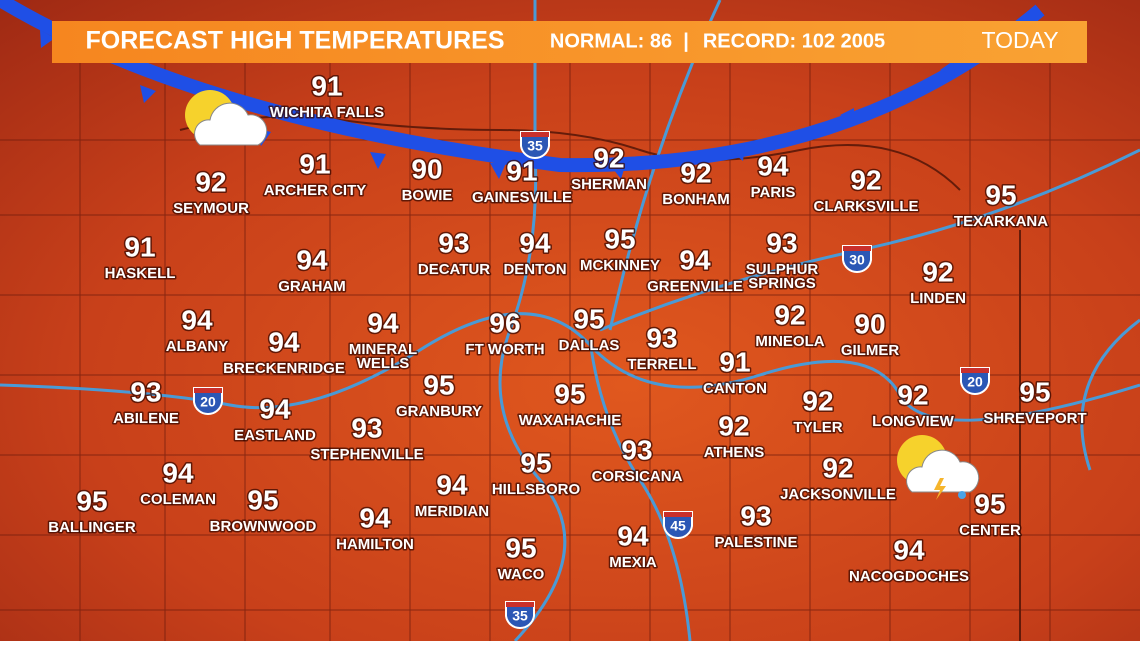  I want to click on city-name: GRAHAM, so click(312, 286).